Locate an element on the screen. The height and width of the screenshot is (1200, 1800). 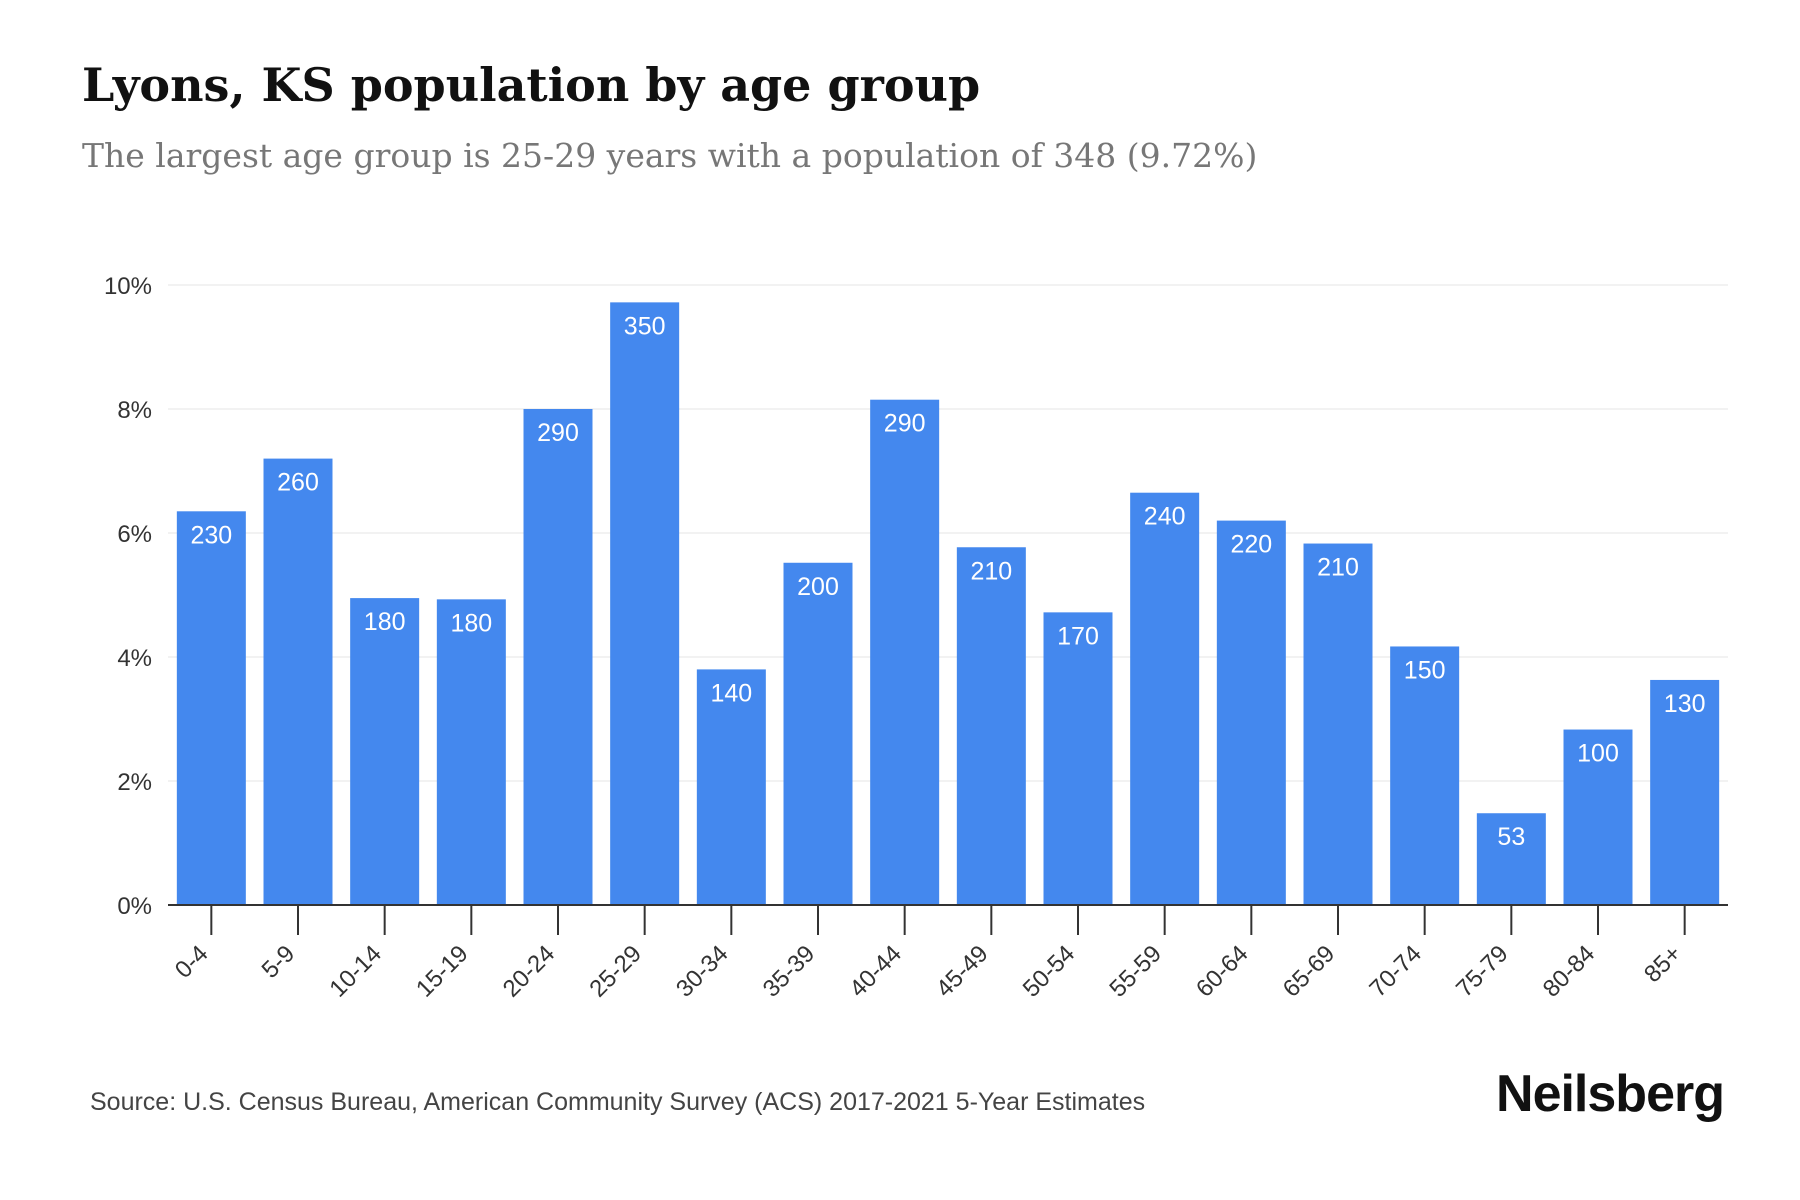
bar-value-label: 150 is located at coordinates (1425, 670).